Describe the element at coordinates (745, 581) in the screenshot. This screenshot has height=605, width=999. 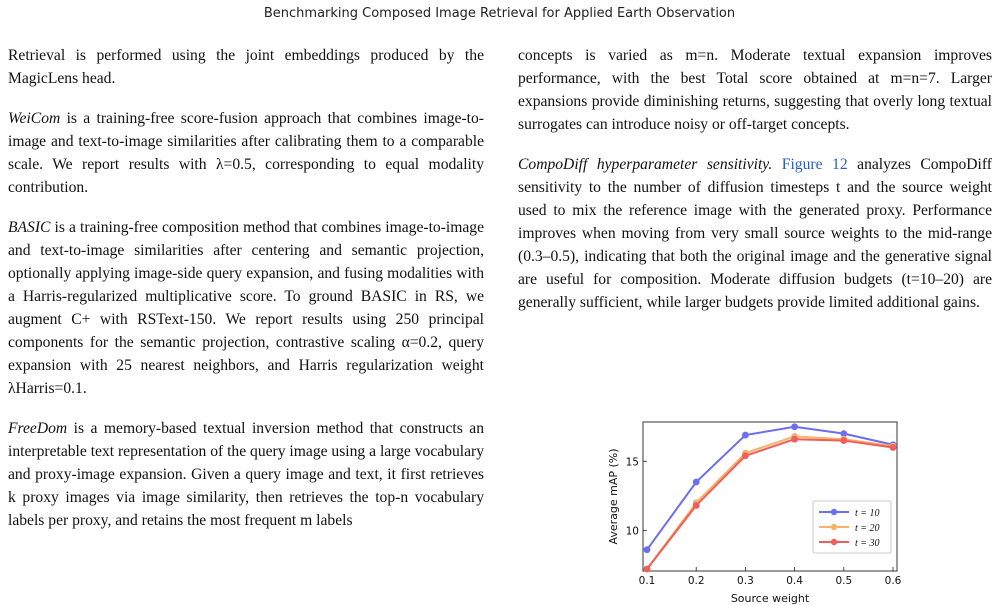
I see `x-tick-label: 0.3` at that location.